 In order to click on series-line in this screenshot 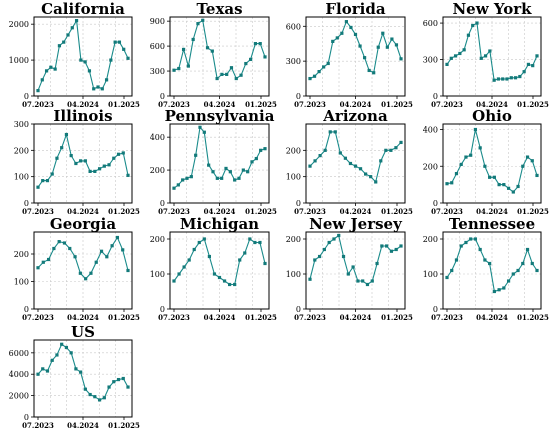, I will do `click(219, 157)`.